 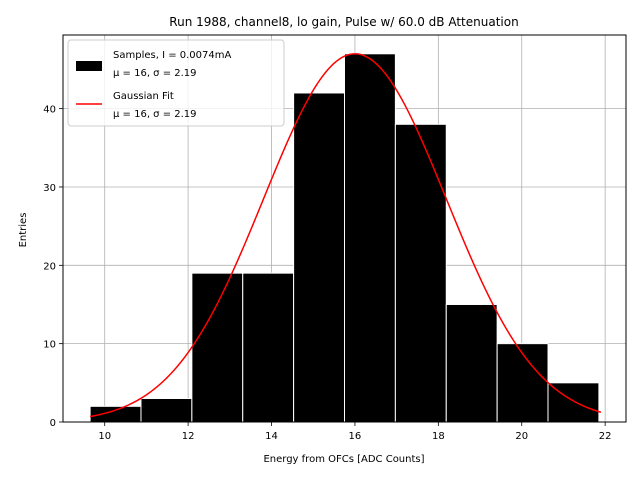 I want to click on legend-samples-label: Samples, I = 0.0074mA, so click(x=172, y=55).